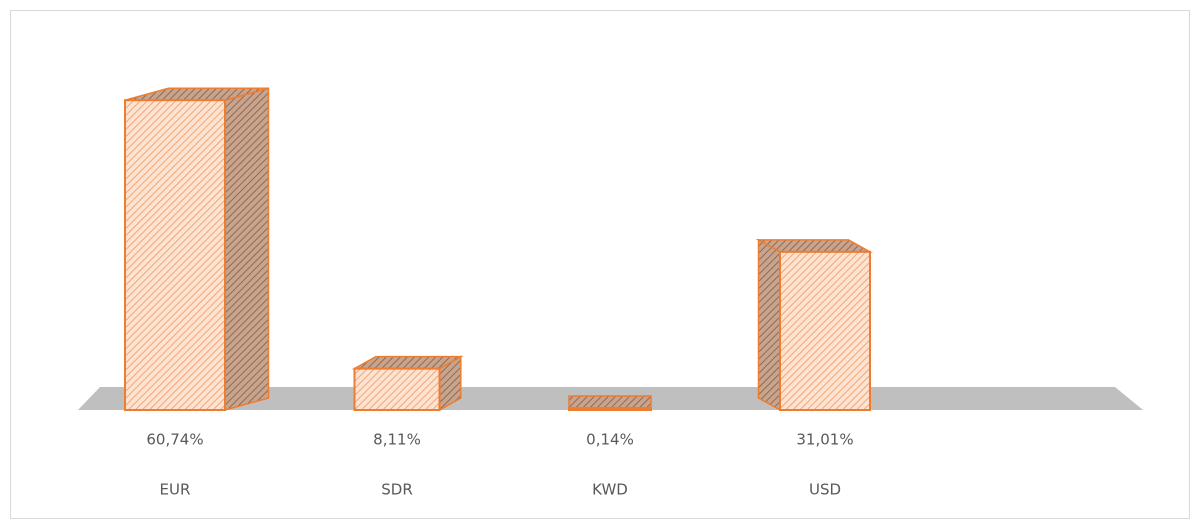  I want to click on data-label: 8,11%, so click(397, 440).